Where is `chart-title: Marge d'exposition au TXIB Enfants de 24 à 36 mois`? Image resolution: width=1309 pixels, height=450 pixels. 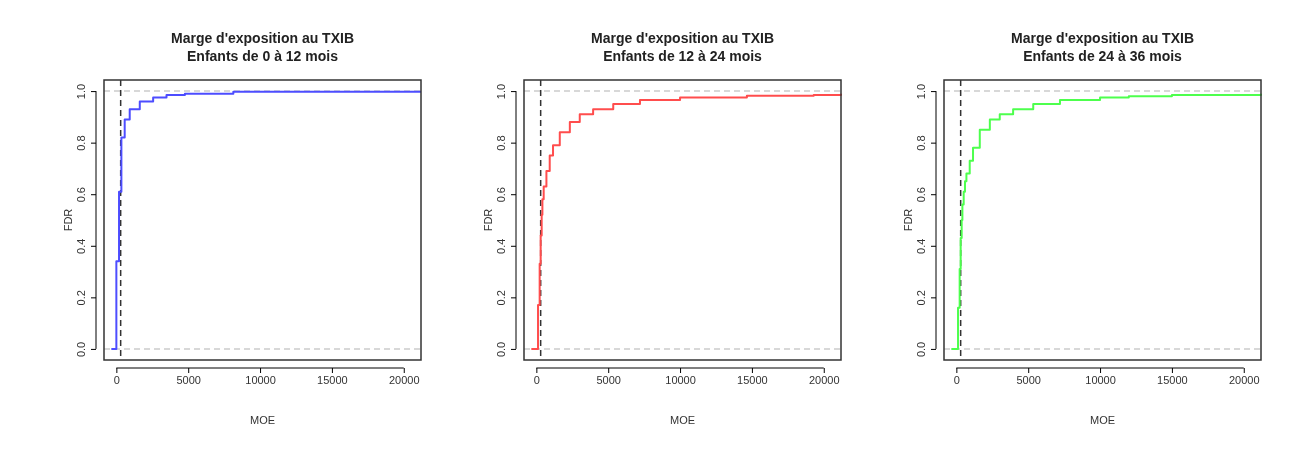 chart-title: Marge d'exposition au TXIB Enfants de 24 à 36 mois is located at coordinates (1102, 47).